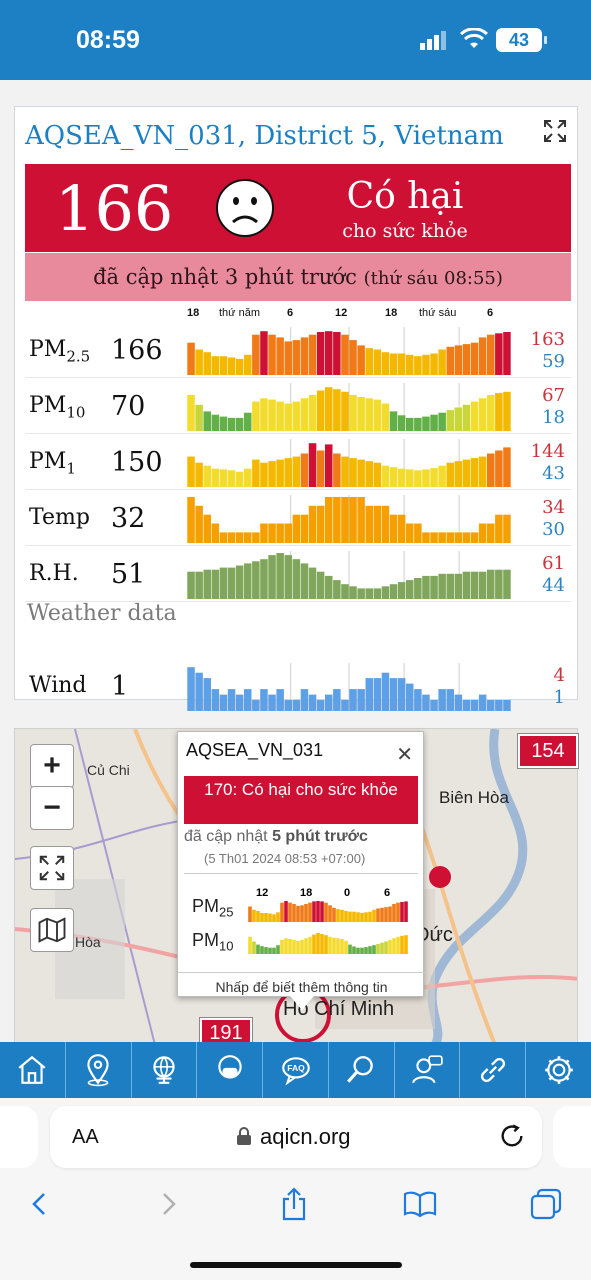  Describe the element at coordinates (349, 314) in the screenshot. I see `chart-time-axis: 18 thứ năm 6 12 18 thứ sáu 6` at that location.